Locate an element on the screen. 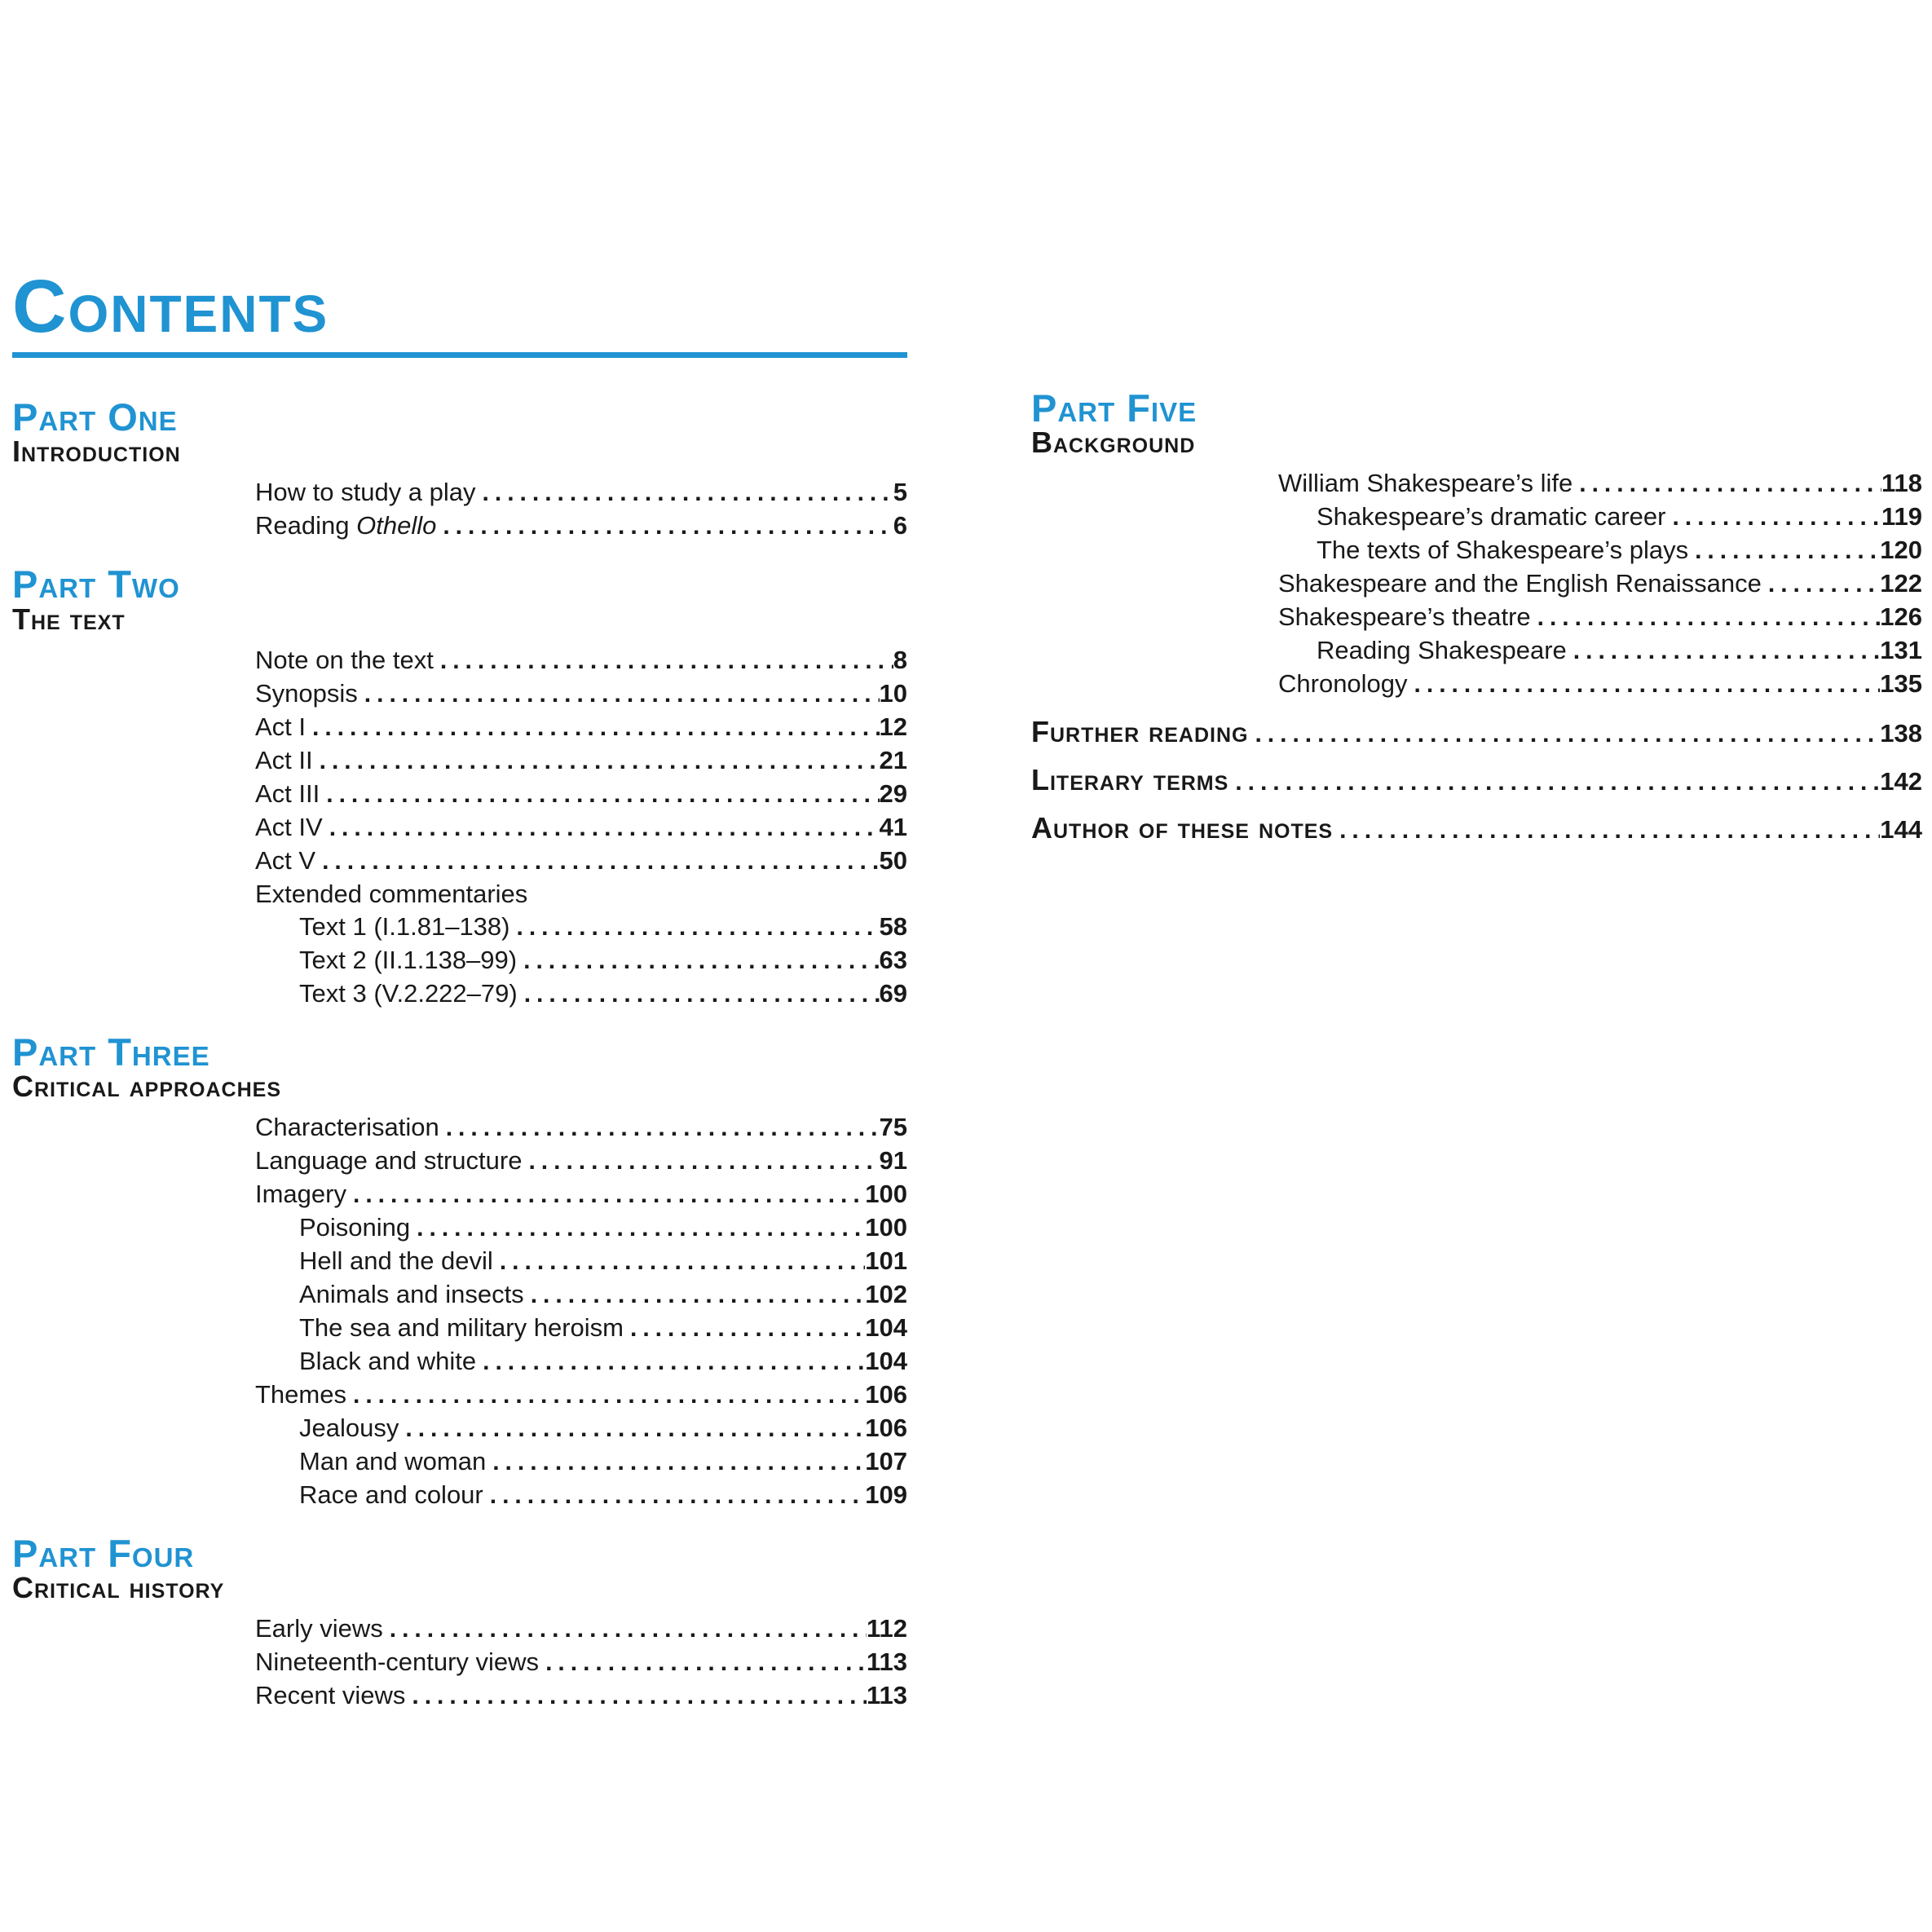 The width and height of the screenshot is (1932, 1932). toc-entry: Act V 50 is located at coordinates (459, 861).